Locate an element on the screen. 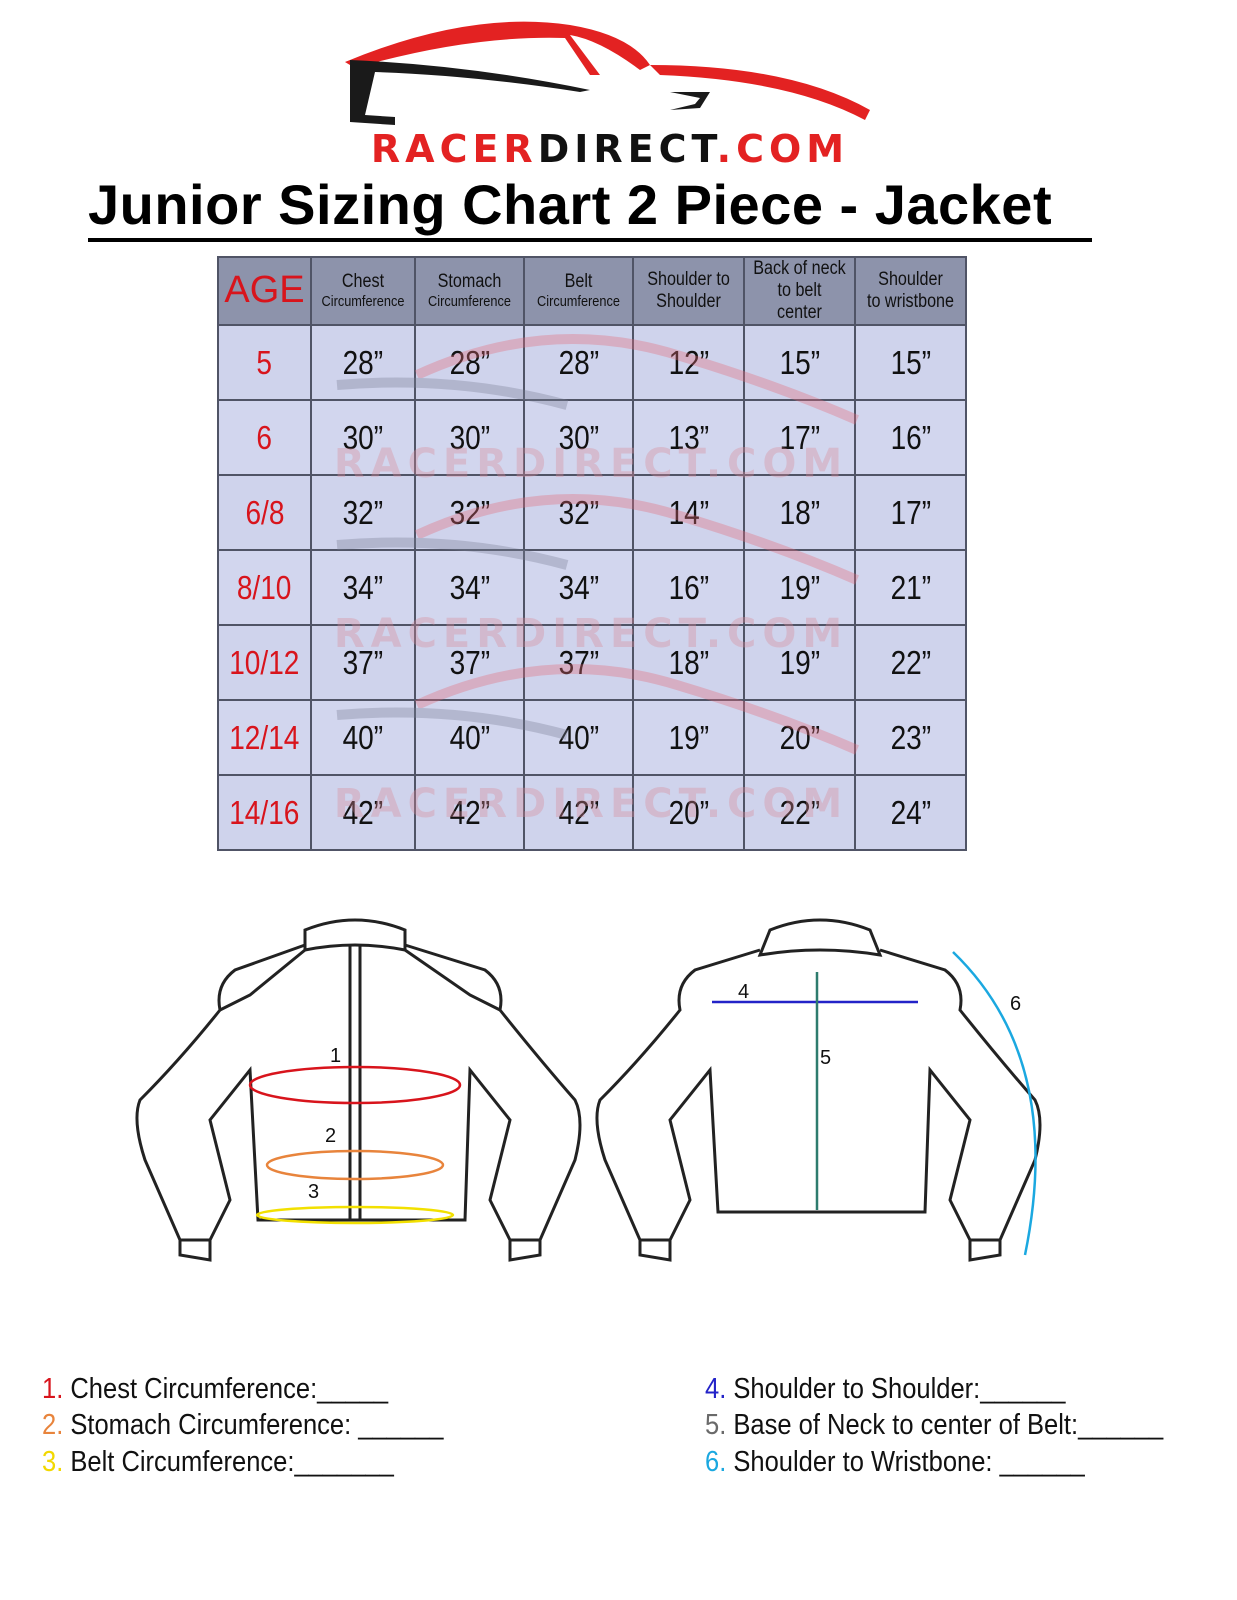 The width and height of the screenshot is (1237, 1600). measurement-cell: 23” is located at coordinates (910, 737).